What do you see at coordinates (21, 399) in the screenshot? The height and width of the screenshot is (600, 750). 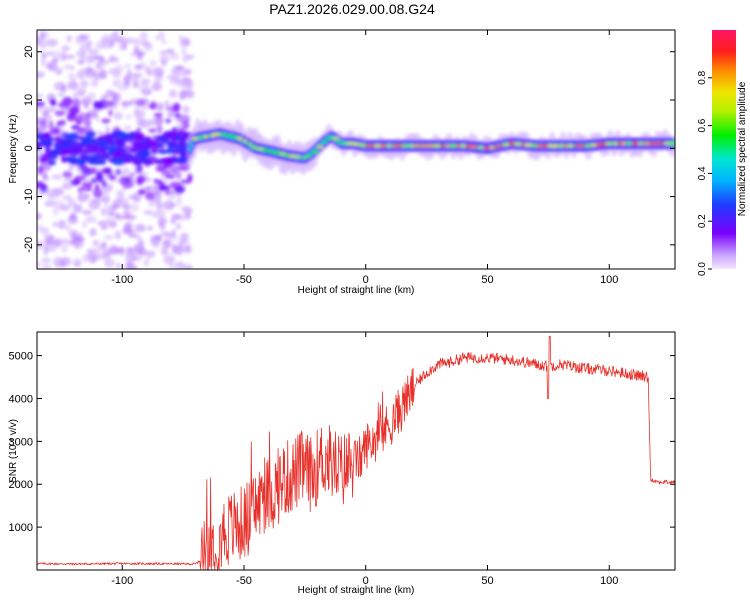 I see `snr-y-tick-label: 4000` at bounding box center [21, 399].